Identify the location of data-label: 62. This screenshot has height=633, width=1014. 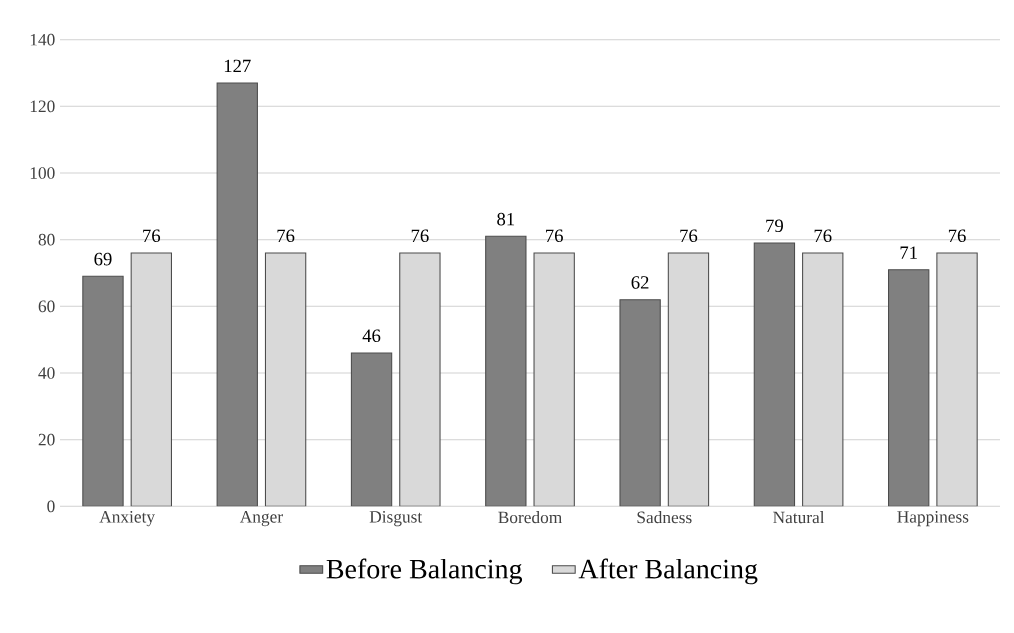
(640, 282).